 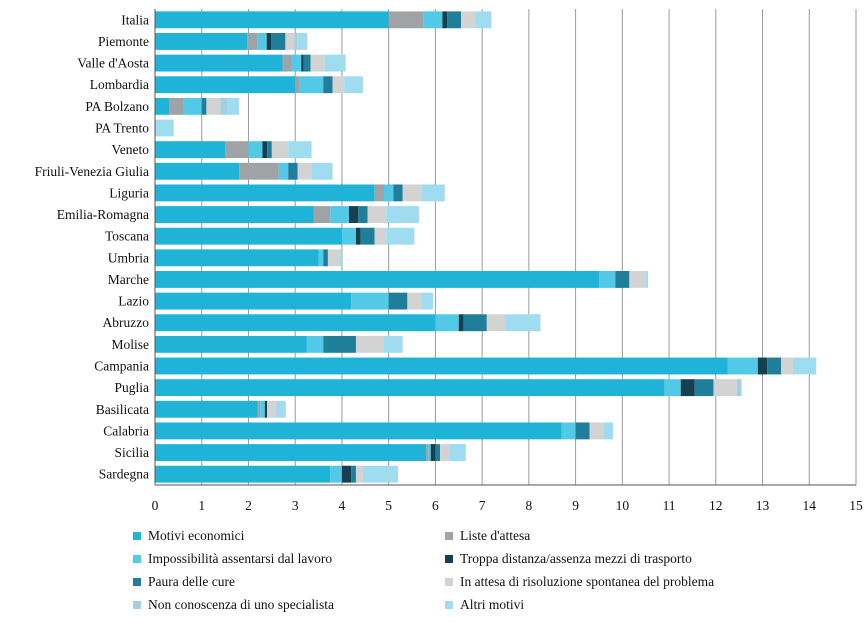 I want to click on category-label: Lazio, so click(x=133, y=301).